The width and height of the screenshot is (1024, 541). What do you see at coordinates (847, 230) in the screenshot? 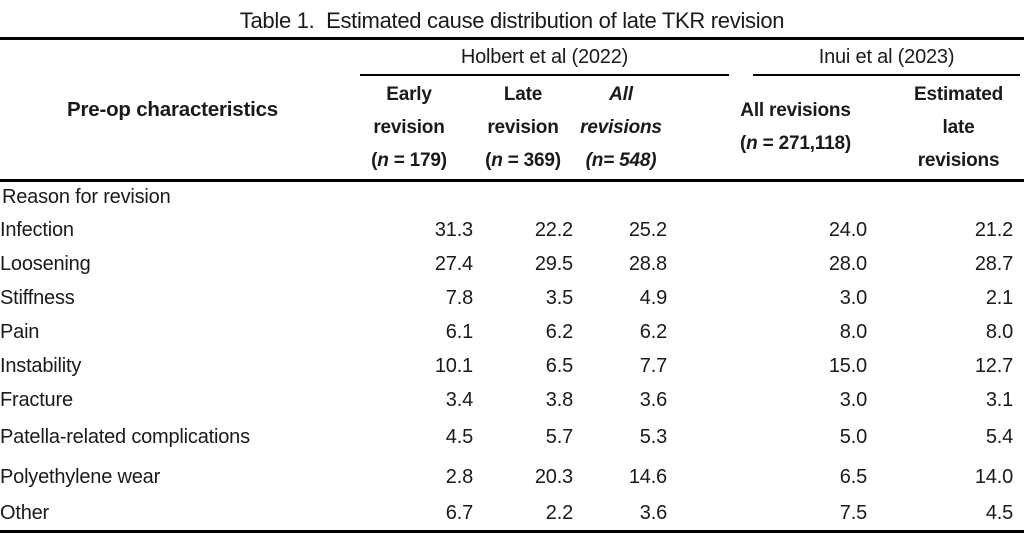
I see `value-cell: 24.0` at bounding box center [847, 230].